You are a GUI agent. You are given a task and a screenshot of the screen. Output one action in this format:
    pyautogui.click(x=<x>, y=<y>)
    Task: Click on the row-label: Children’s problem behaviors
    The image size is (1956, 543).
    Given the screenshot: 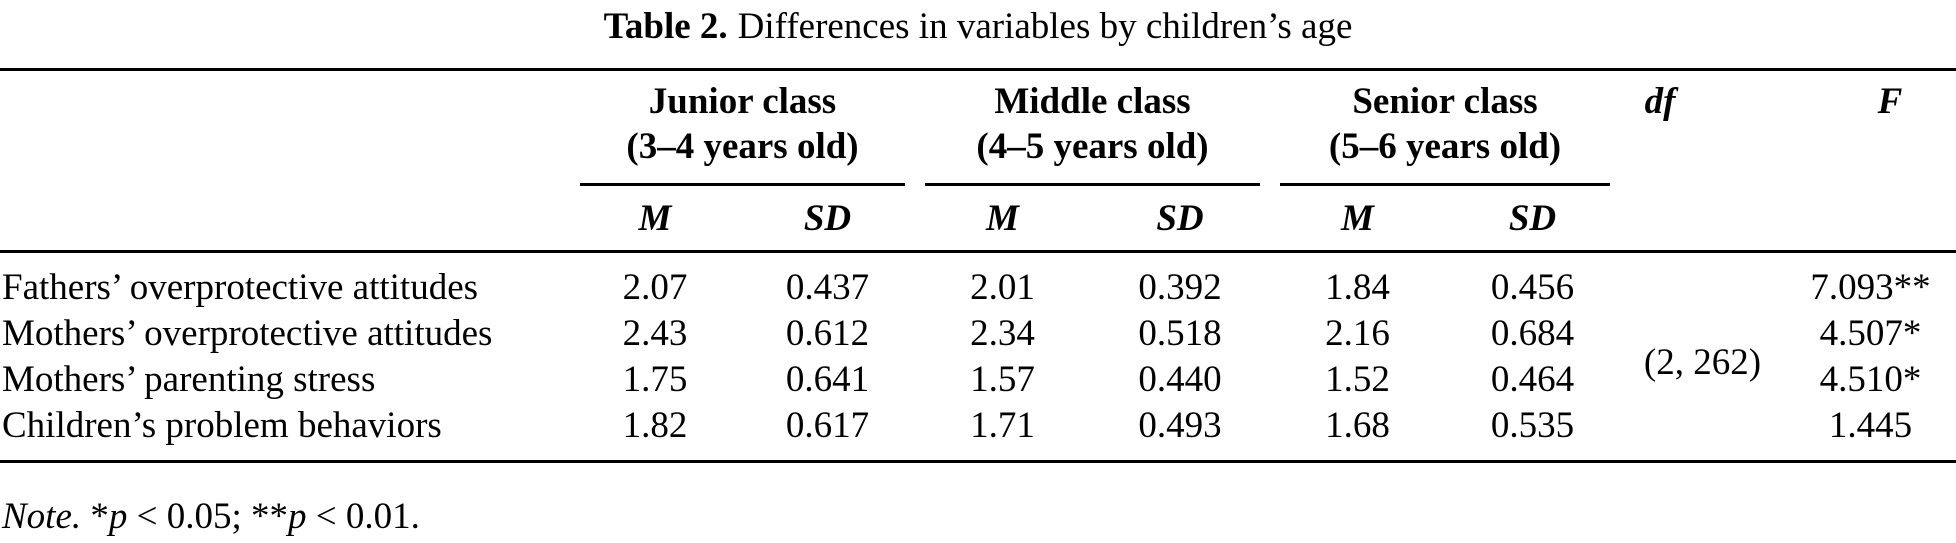 What is the action you would take?
    pyautogui.click(x=222, y=425)
    